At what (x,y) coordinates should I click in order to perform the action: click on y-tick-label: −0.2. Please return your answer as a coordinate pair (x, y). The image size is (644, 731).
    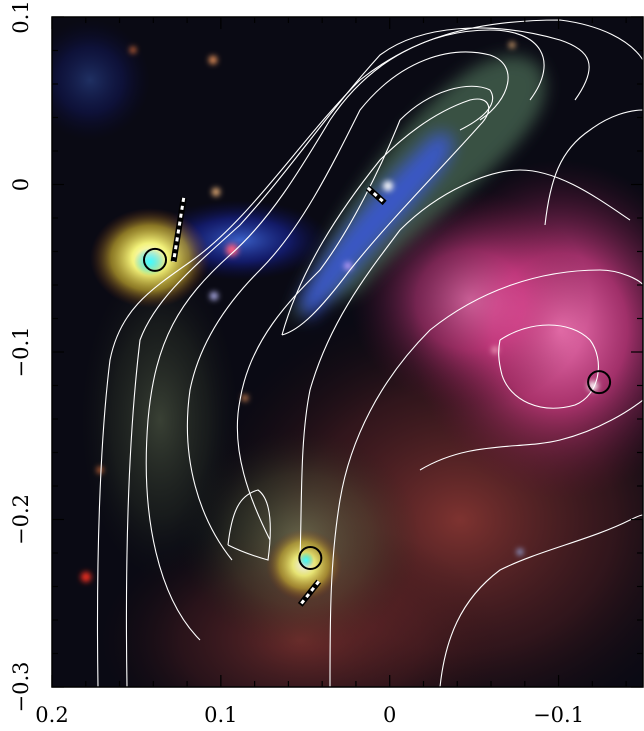
    Looking at the image, I should click on (21, 519).